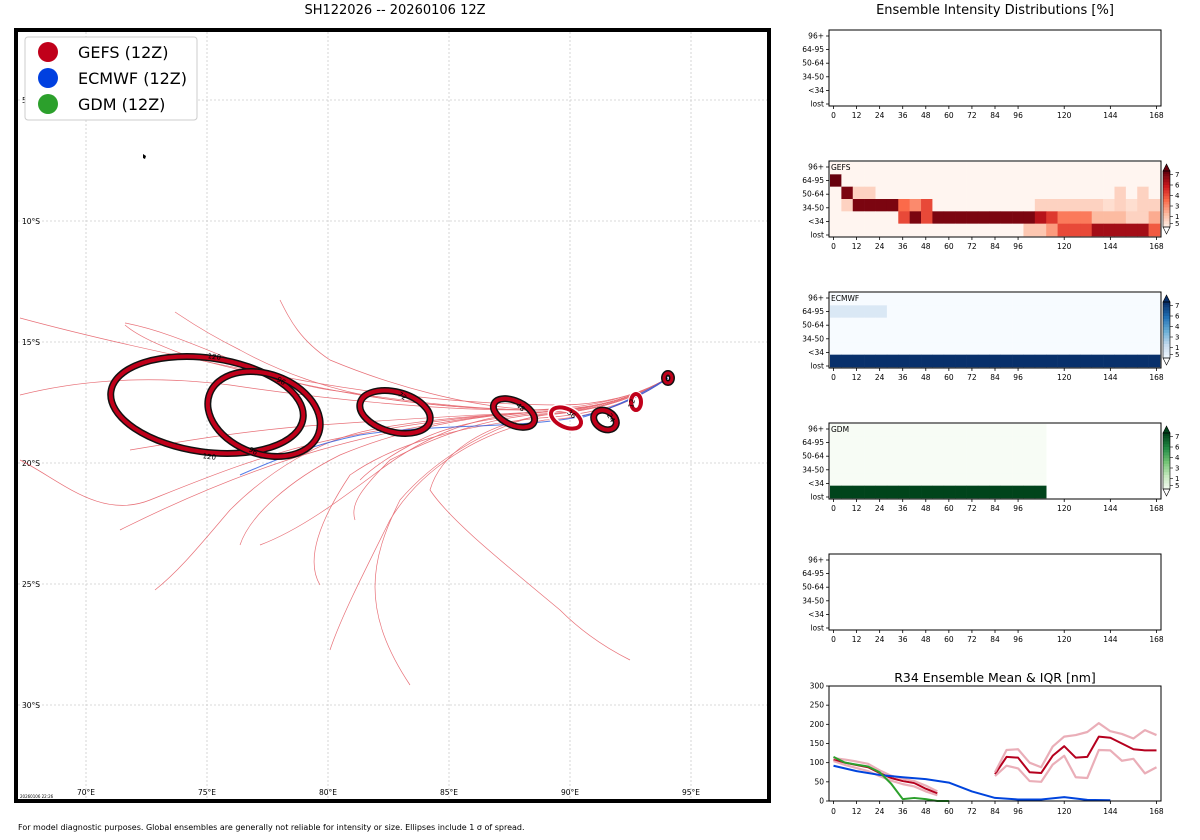  Describe the element at coordinates (817, 104) in the screenshot. I see `y-tick-label: lost` at that location.